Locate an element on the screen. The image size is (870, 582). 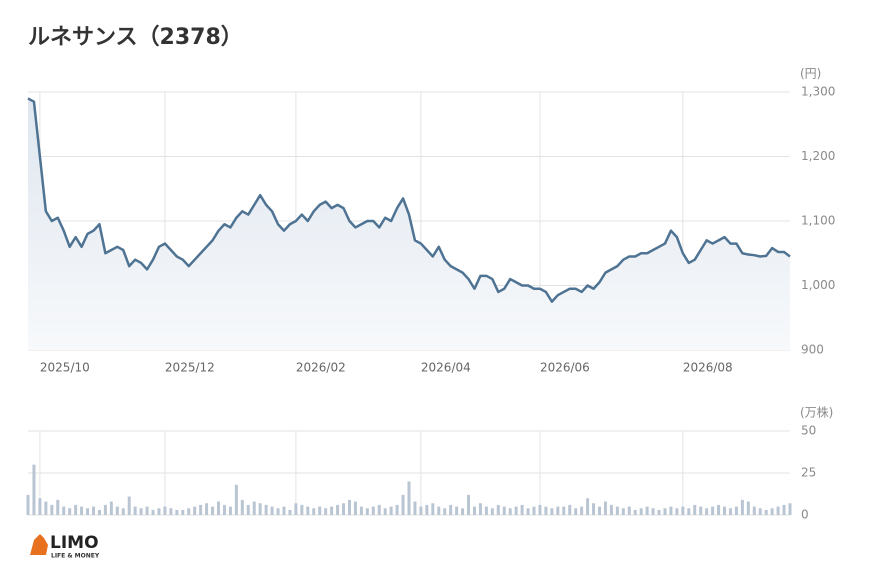
y-tick-label: 1,200 is located at coordinates (818, 156).